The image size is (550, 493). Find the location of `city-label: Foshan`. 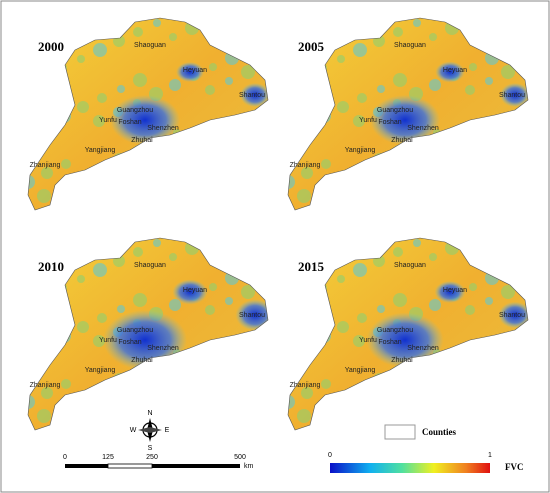

city-label: Foshan is located at coordinates (389, 342).